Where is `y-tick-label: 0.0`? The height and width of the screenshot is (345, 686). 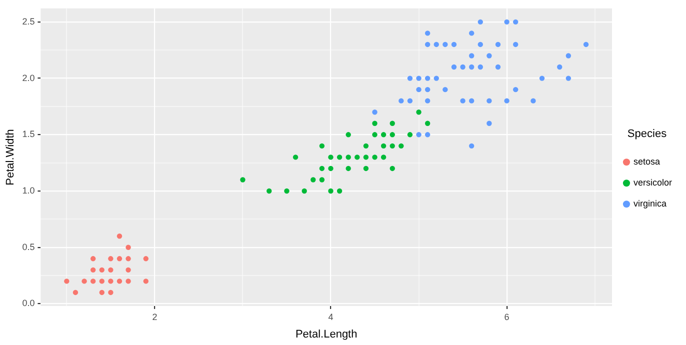
y-tick-label: 0.0 is located at coordinates (28, 303).